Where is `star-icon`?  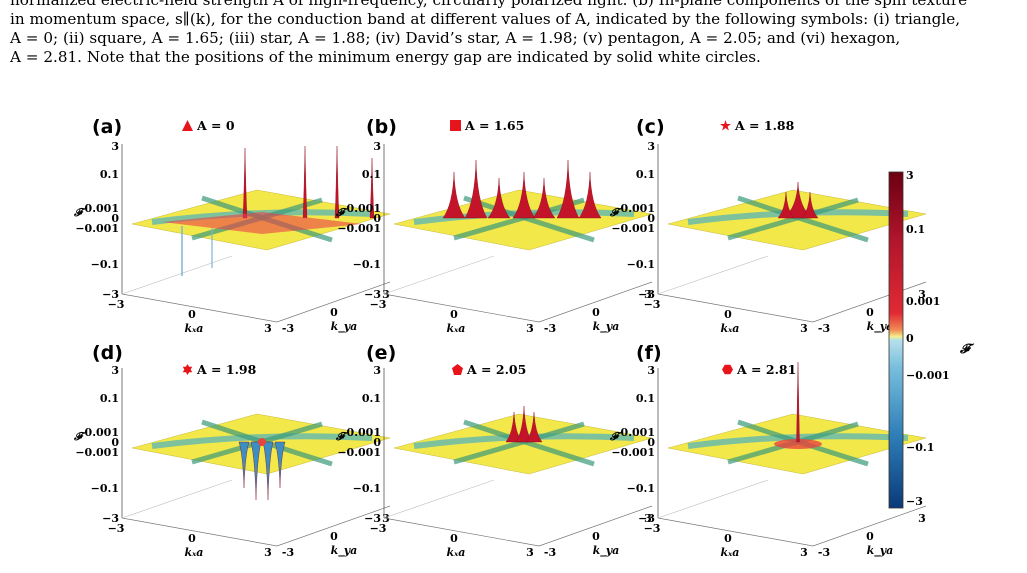
star-icon is located at coordinates (725, 125).